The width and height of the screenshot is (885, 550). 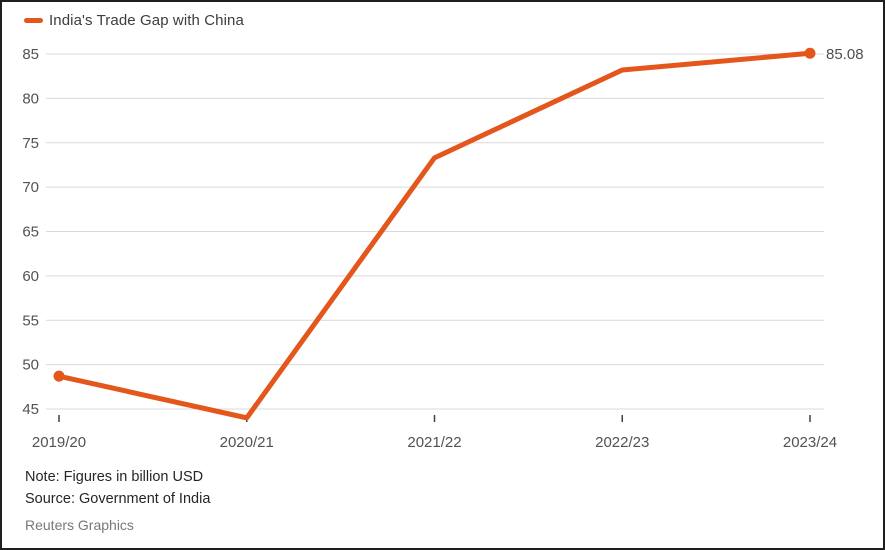 I want to click on y-tick-label: 60, so click(x=30, y=276).